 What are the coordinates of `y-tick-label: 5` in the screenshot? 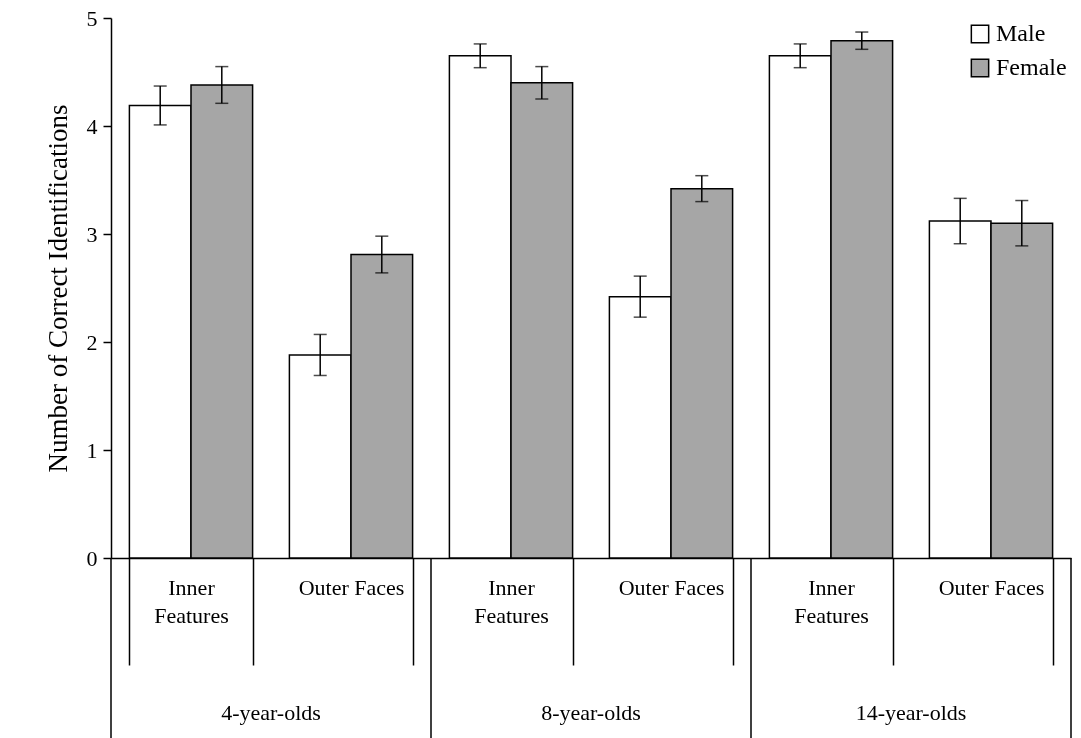 It's located at (92, 18).